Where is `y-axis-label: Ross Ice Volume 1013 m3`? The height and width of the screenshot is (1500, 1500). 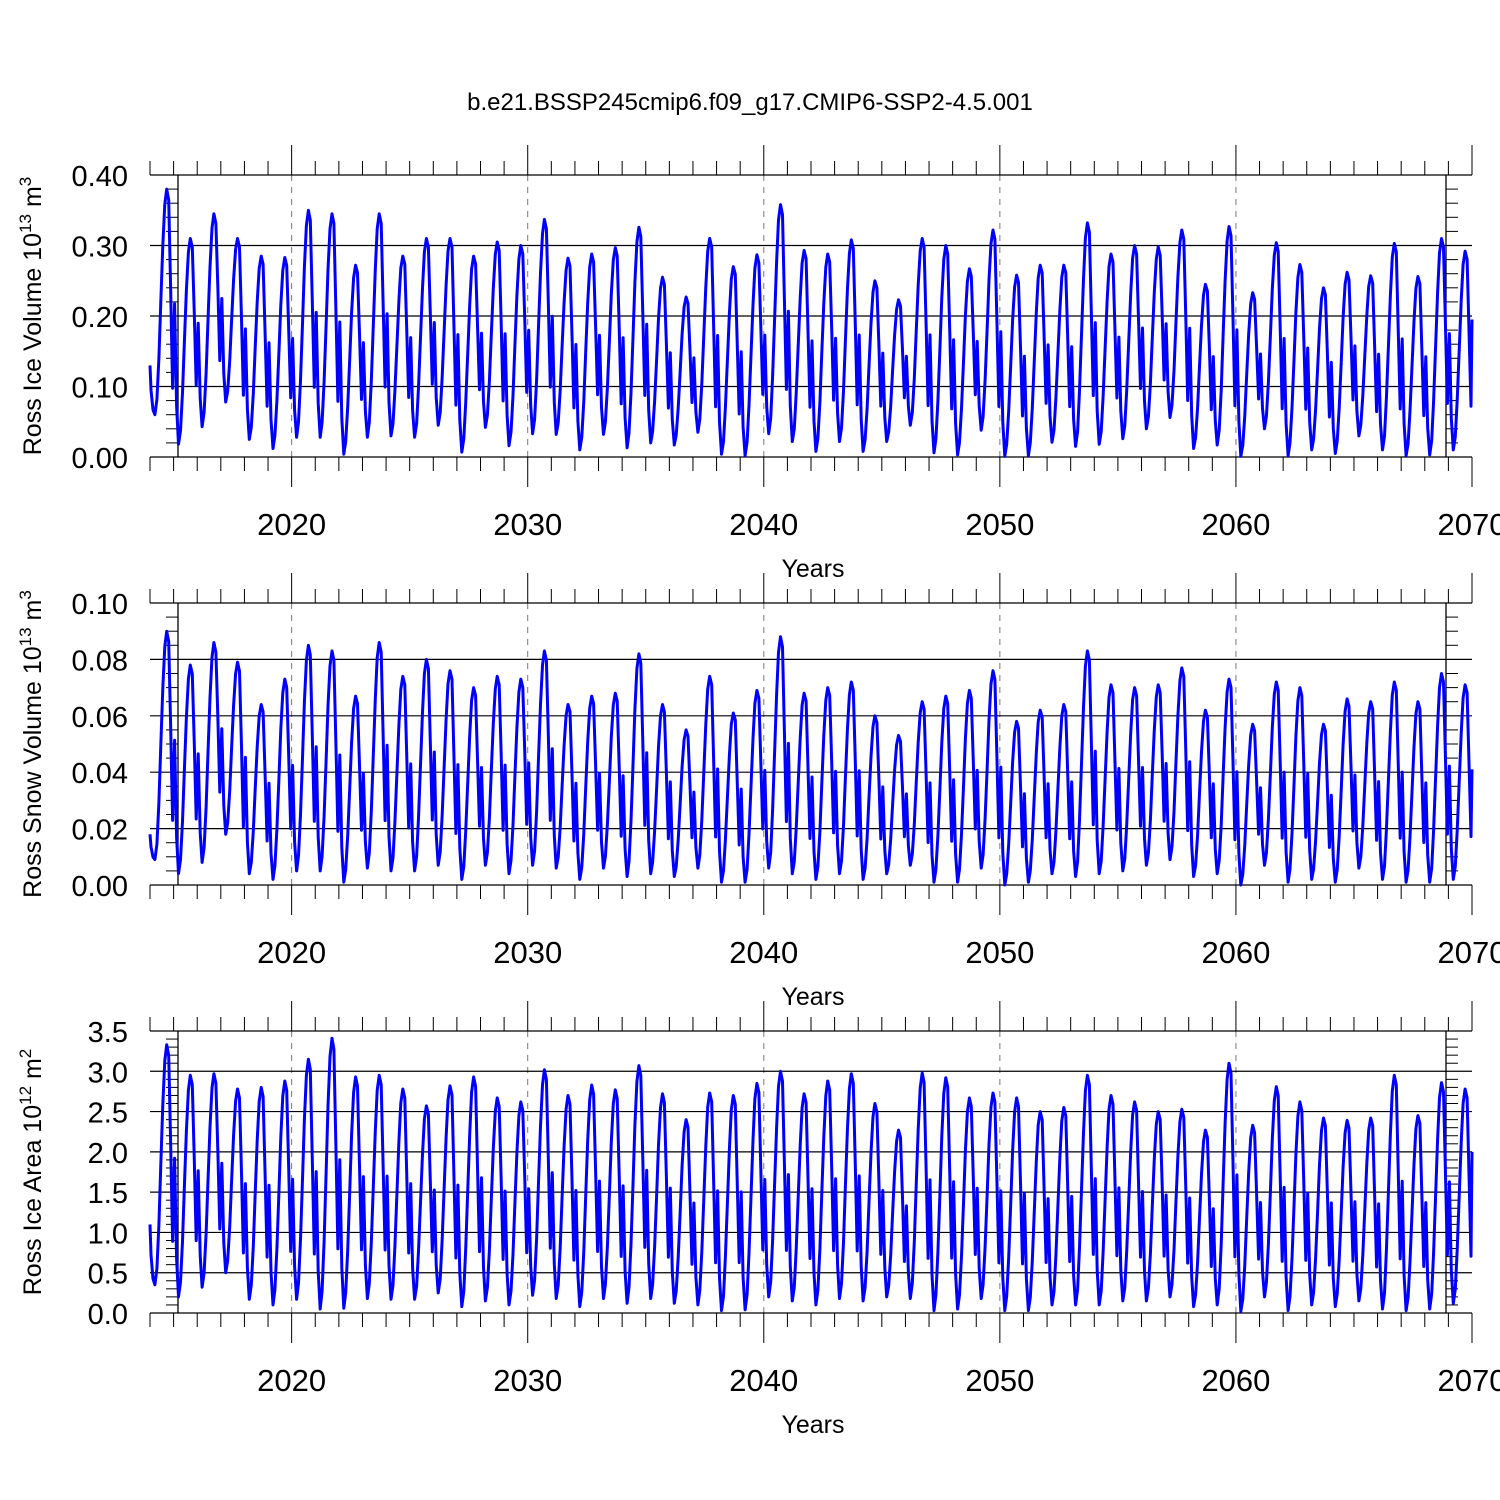 y-axis-label: Ross Ice Volume 1013 m3 is located at coordinates (31, 316).